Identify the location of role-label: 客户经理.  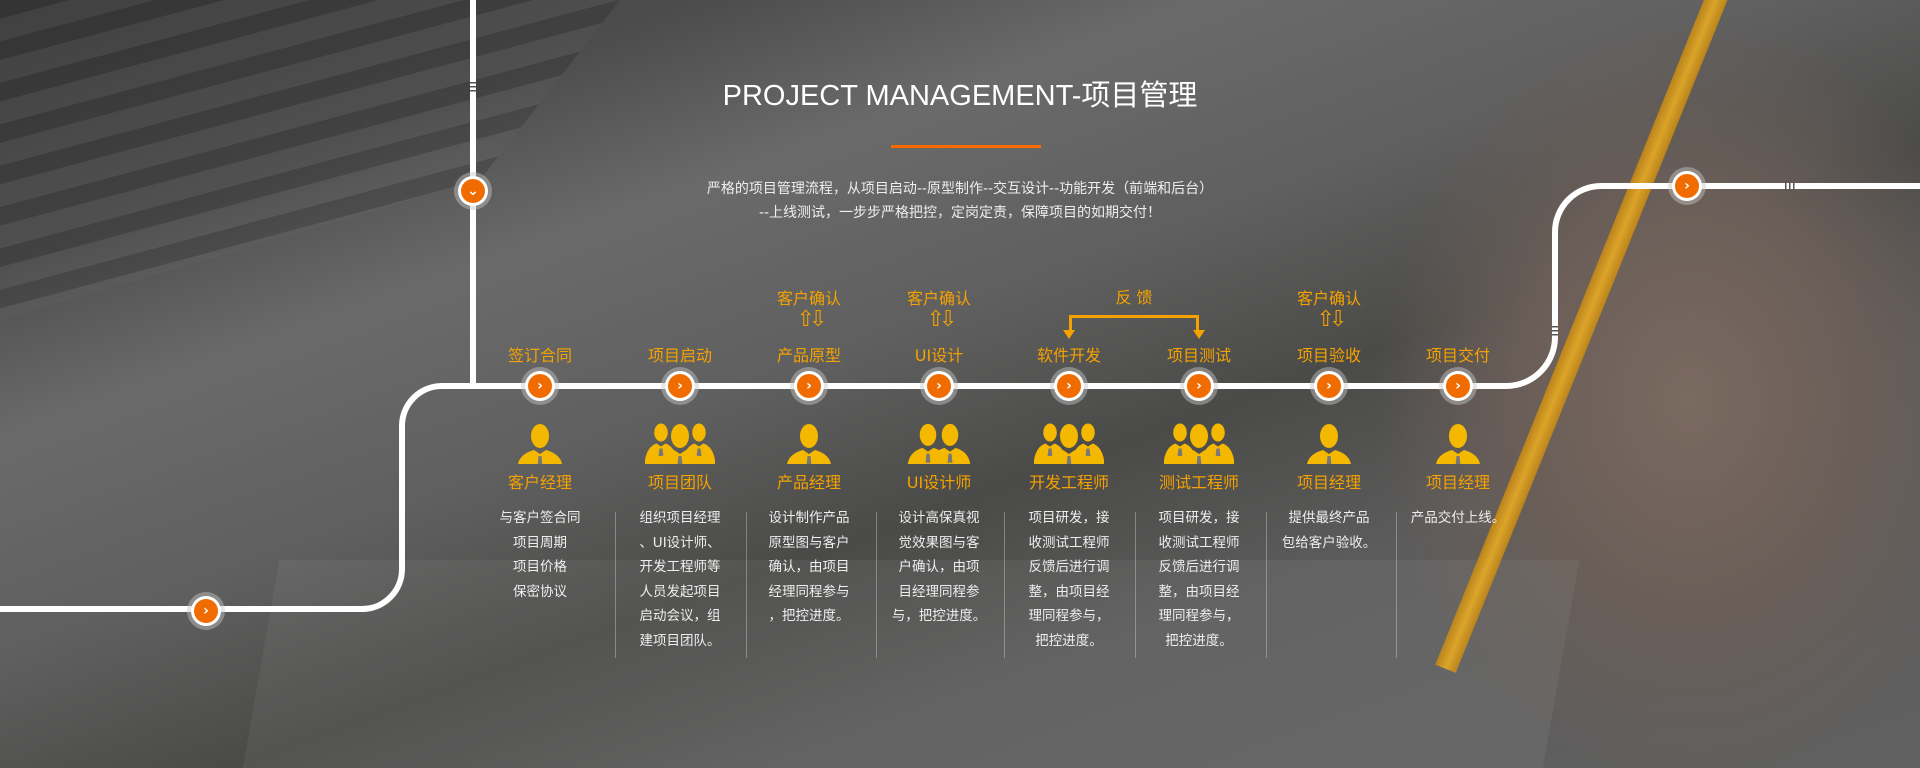
(539, 482).